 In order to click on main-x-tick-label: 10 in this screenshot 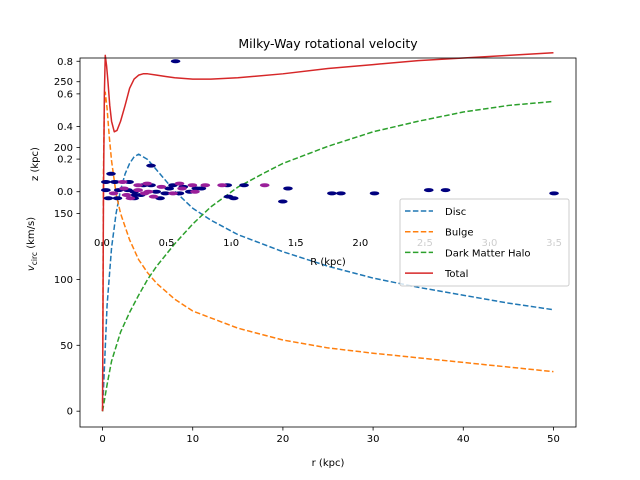, I will do `click(192, 439)`.